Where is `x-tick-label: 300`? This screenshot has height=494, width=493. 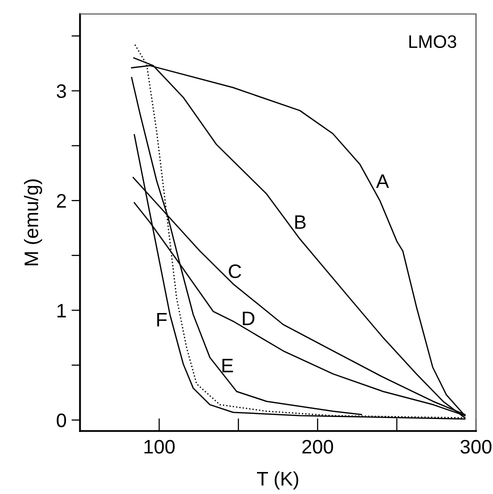 x-tick-label: 300 is located at coordinates (476, 447).